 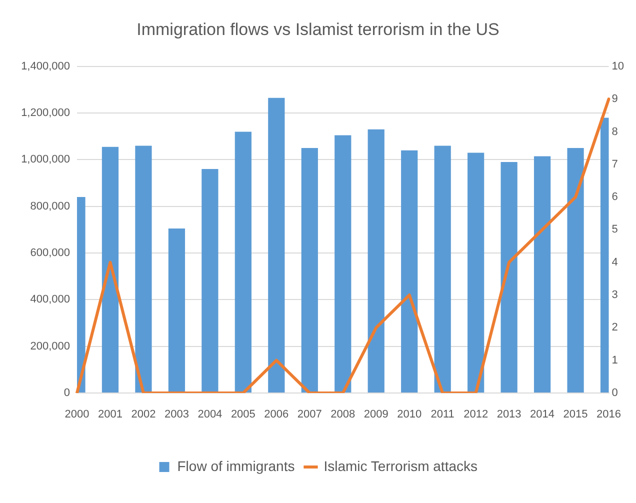 What do you see at coordinates (615, 328) in the screenshot?
I see `y2-tick-label: 2` at bounding box center [615, 328].